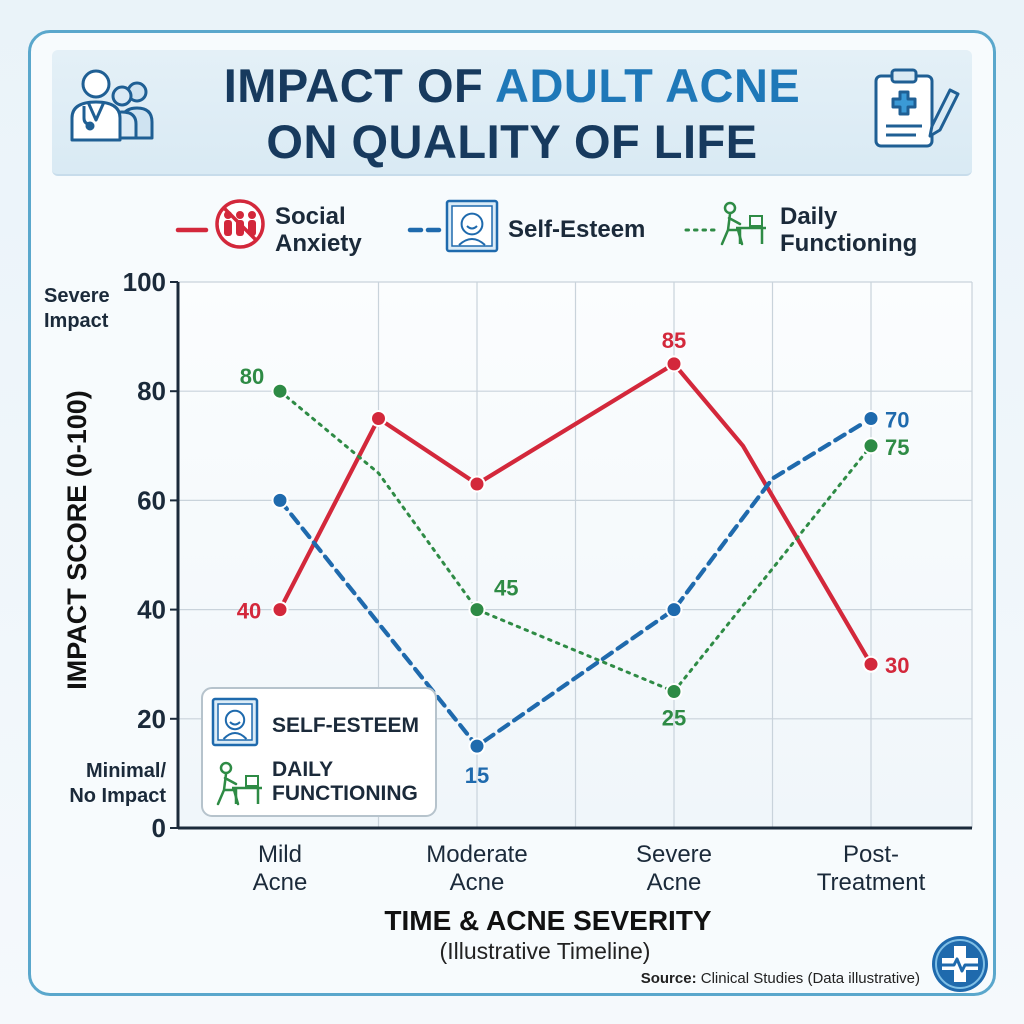  I want to click on y-annotation-bottom: No Impact, so click(117, 796).